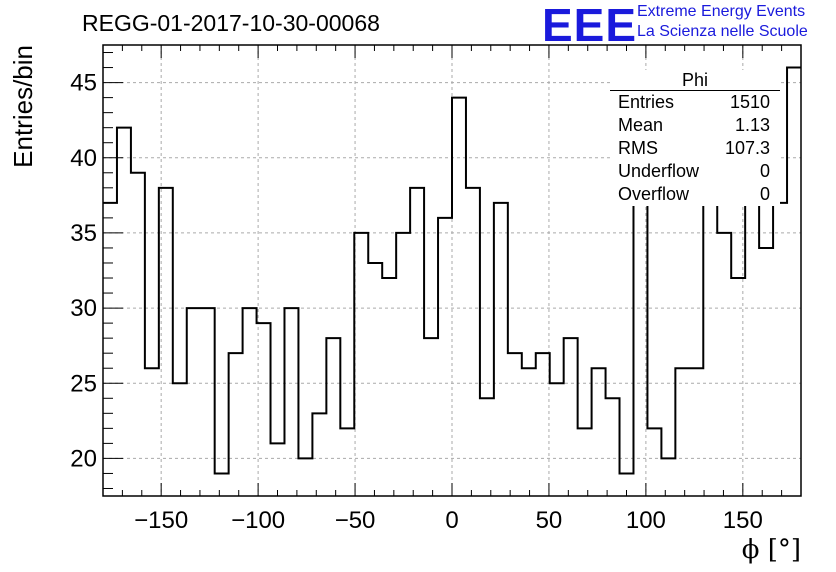 Image resolution: width=836 pixels, height=572 pixels. I want to click on x-tick-label: −100, so click(258, 520).